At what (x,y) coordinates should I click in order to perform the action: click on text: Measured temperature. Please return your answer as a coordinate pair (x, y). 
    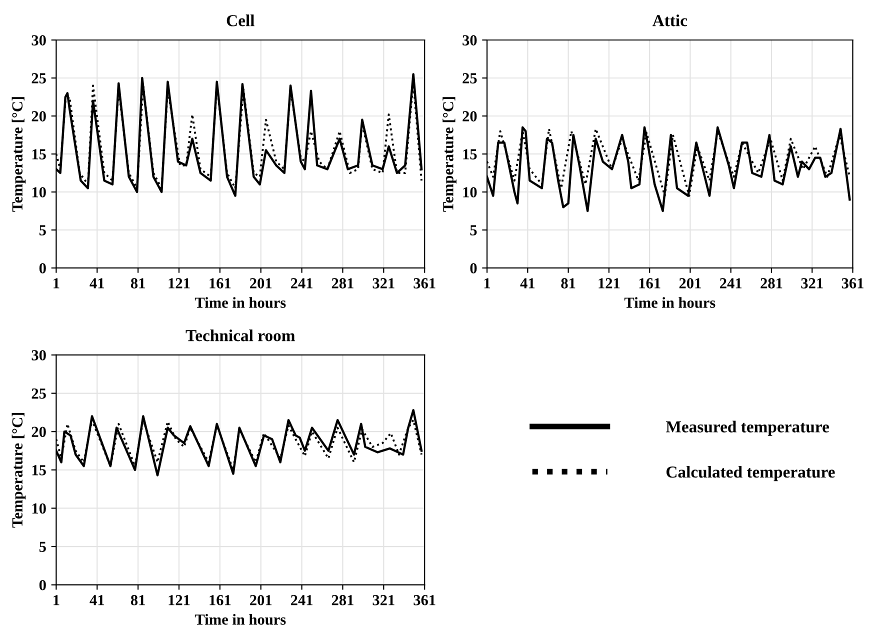
    Looking at the image, I should click on (747, 428).